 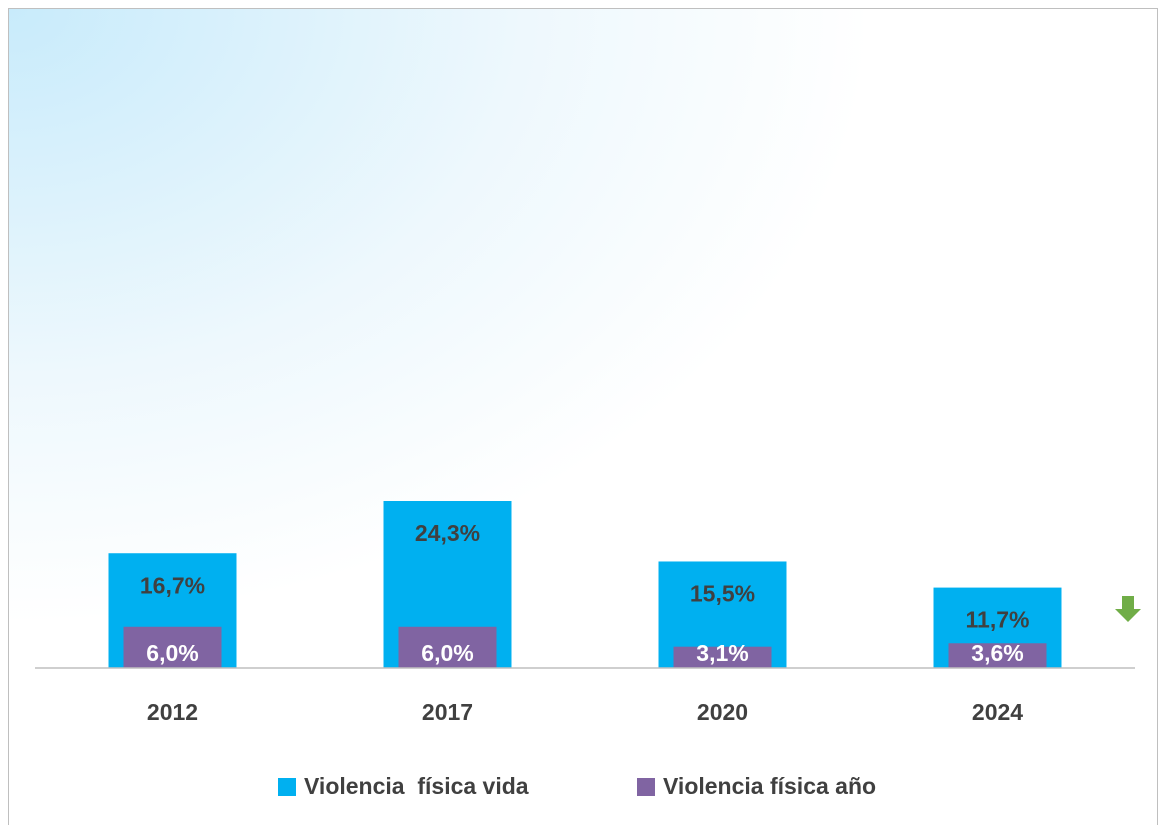 What do you see at coordinates (722, 653) in the screenshot?
I see `data-label: 3,1%` at bounding box center [722, 653].